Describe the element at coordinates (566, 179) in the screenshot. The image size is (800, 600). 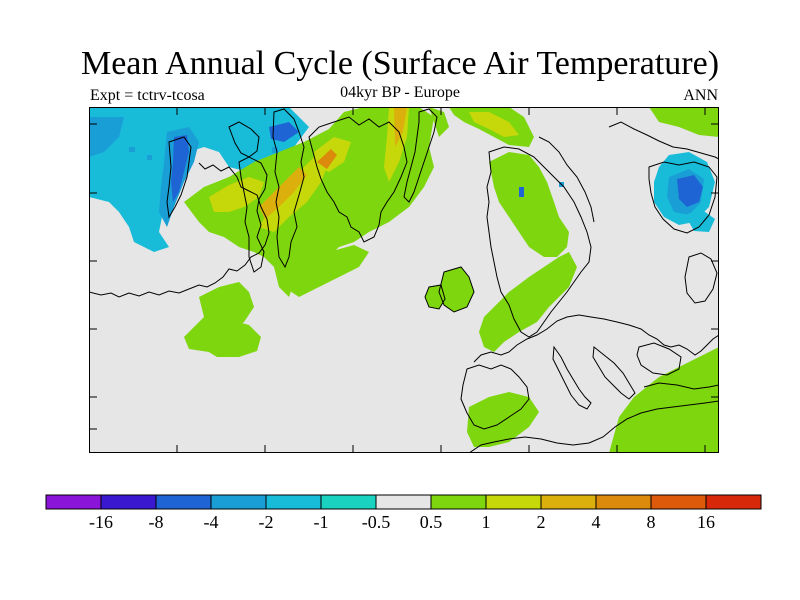
I see `coastline-scandinavia-east` at that location.